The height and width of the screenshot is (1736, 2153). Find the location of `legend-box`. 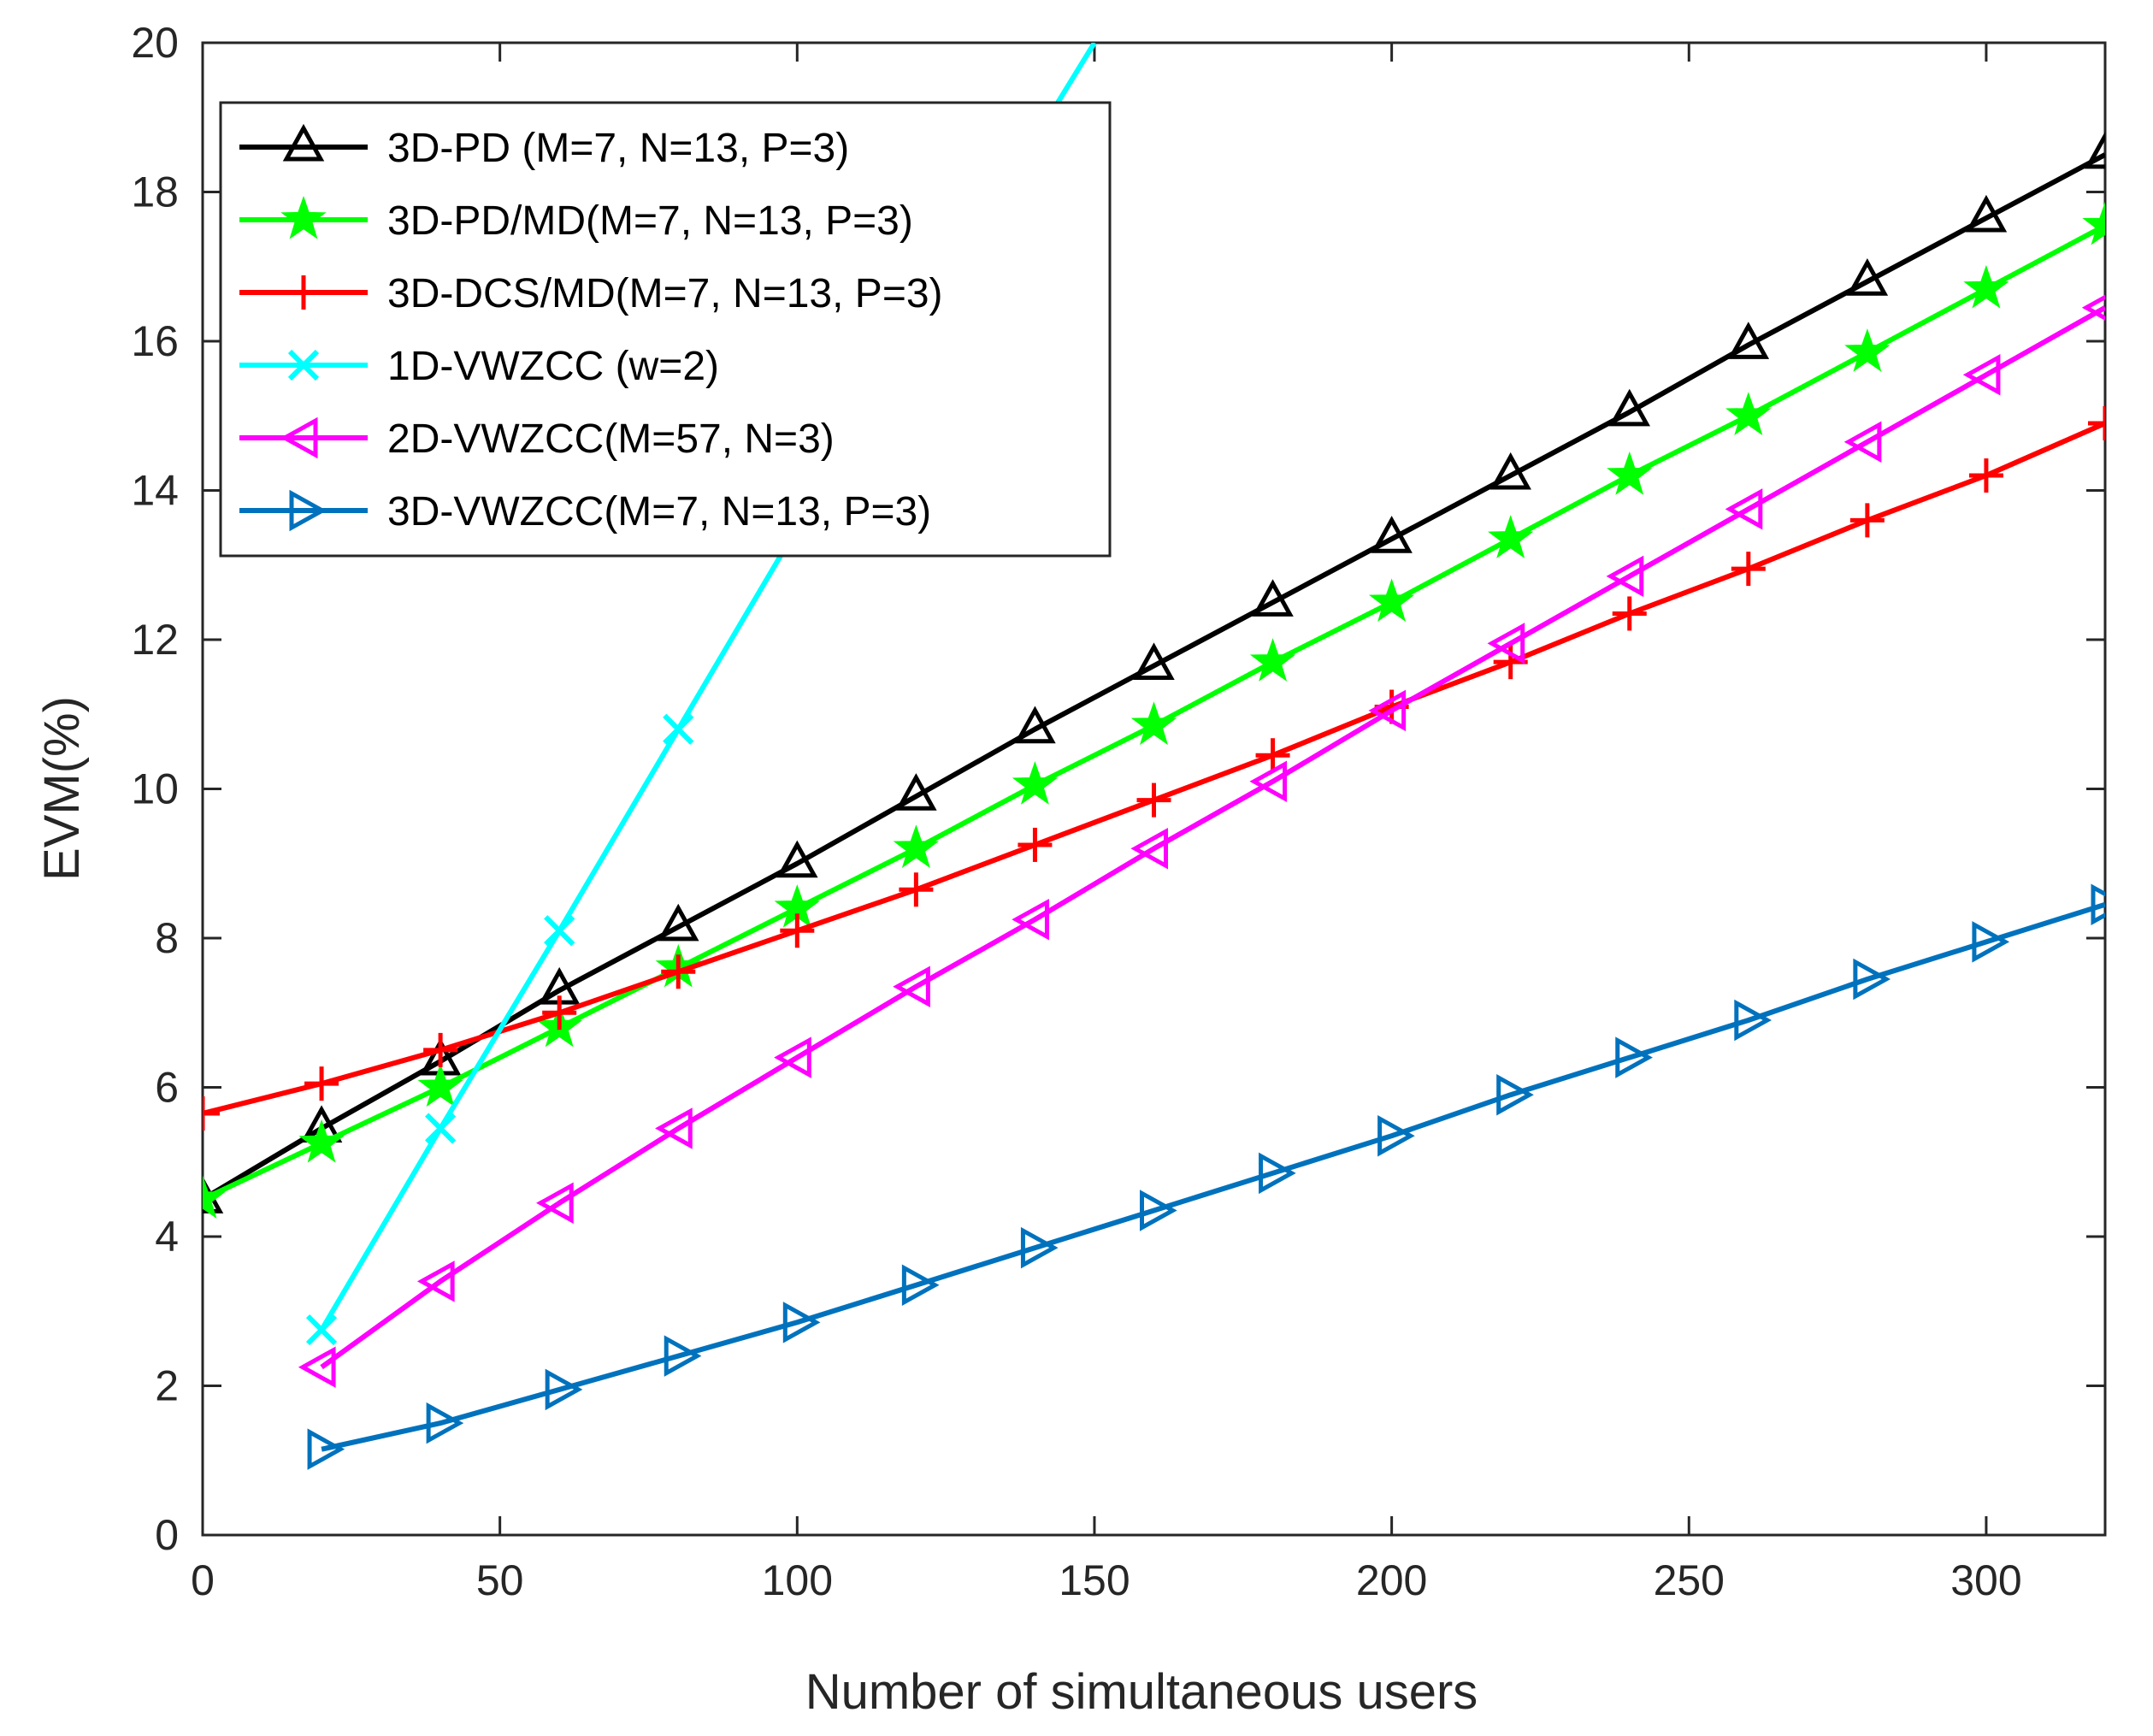

legend-box is located at coordinates (665, 329).